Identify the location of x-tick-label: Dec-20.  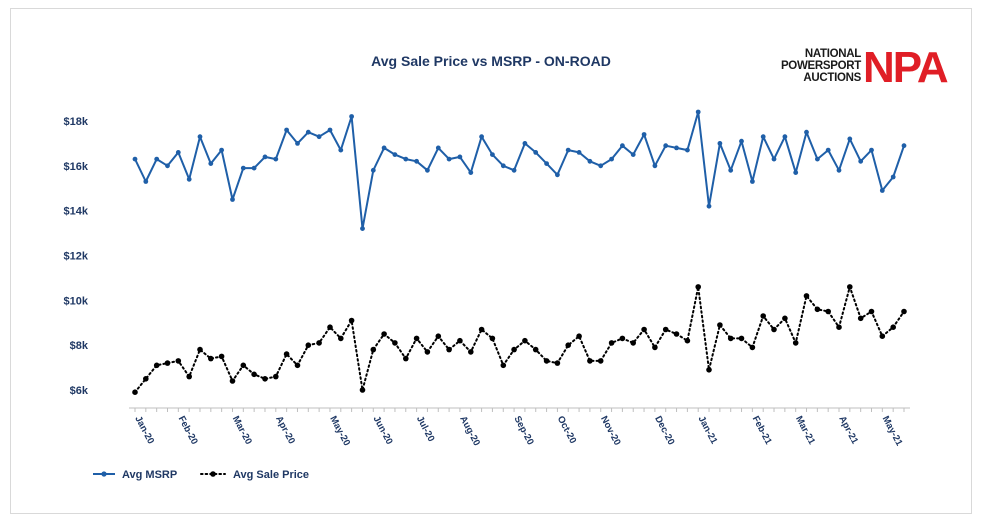
(664, 430).